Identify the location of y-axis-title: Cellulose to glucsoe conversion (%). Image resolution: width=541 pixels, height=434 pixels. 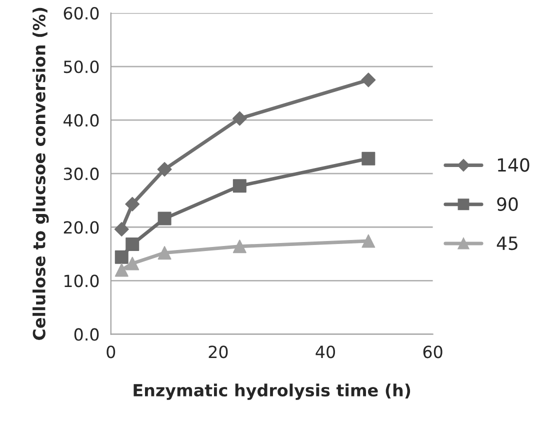
(40, 174).